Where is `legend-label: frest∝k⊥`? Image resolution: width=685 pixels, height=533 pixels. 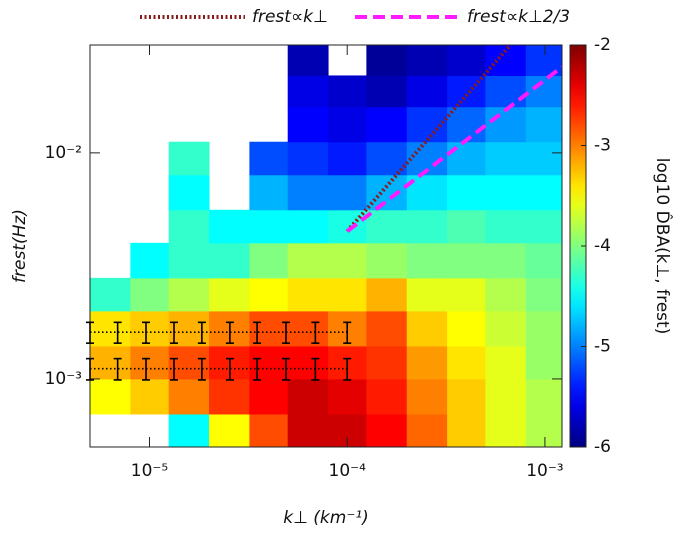
legend-label: frest∝k⊥ is located at coordinates (290, 17).